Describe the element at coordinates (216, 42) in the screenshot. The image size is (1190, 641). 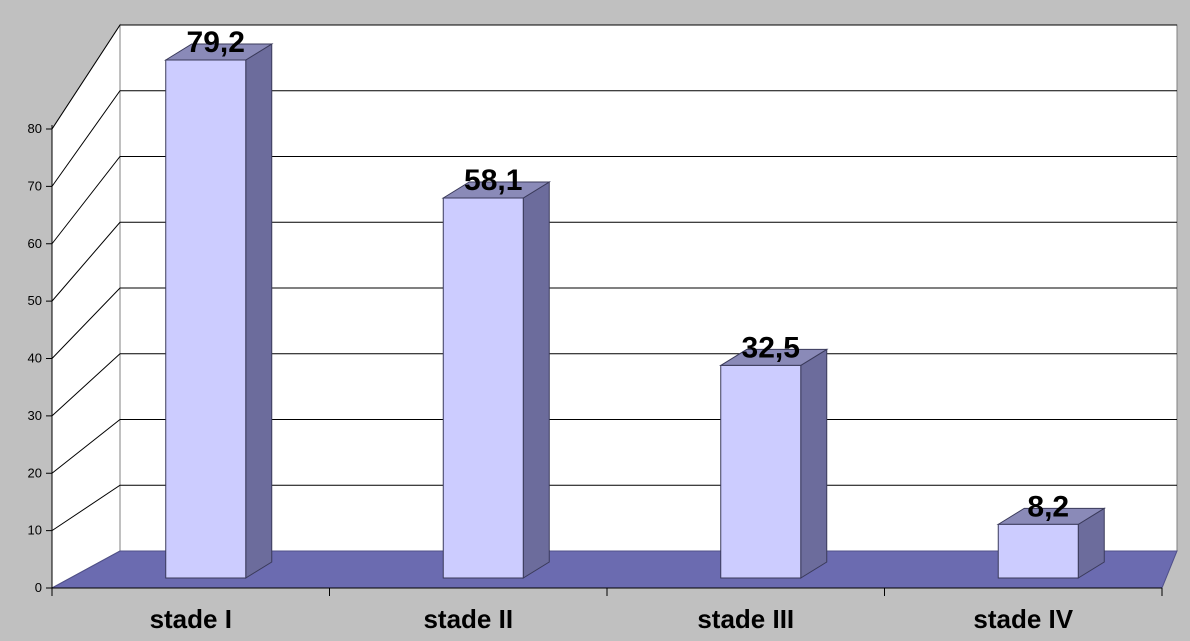
I see `data-label: 79,2` at that location.